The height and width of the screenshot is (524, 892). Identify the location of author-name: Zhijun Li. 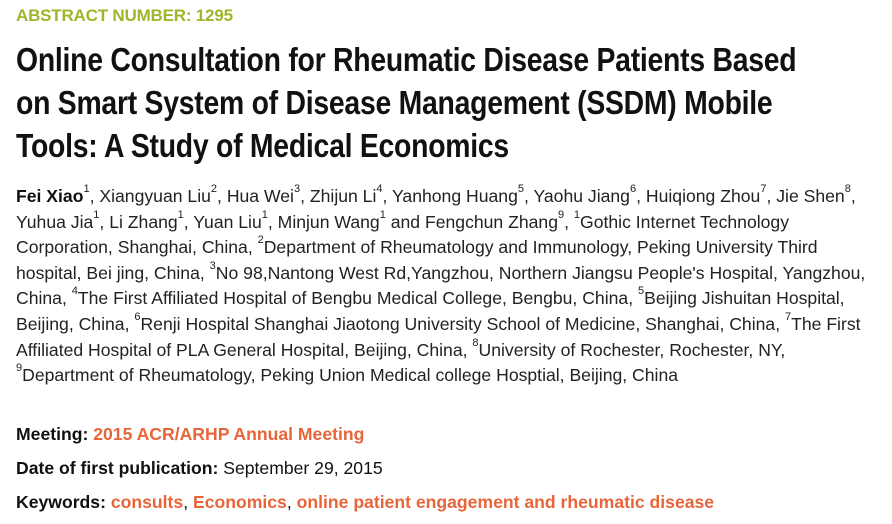
(343, 196).